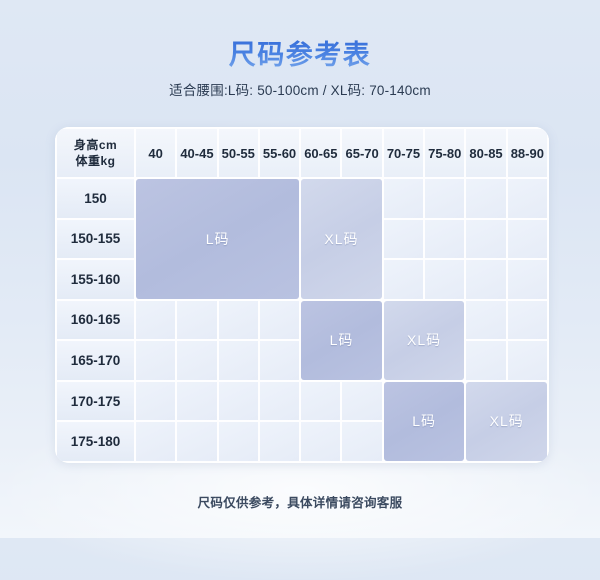 The image size is (600, 580). Describe the element at coordinates (95, 320) in the screenshot. I see `row-header-4: 160-165` at that location.